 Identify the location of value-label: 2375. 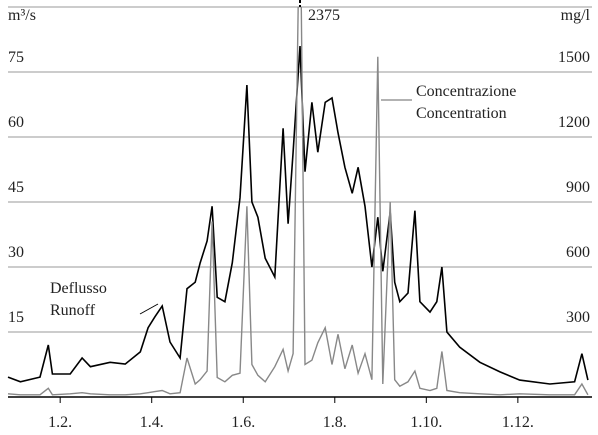
(324, 15).